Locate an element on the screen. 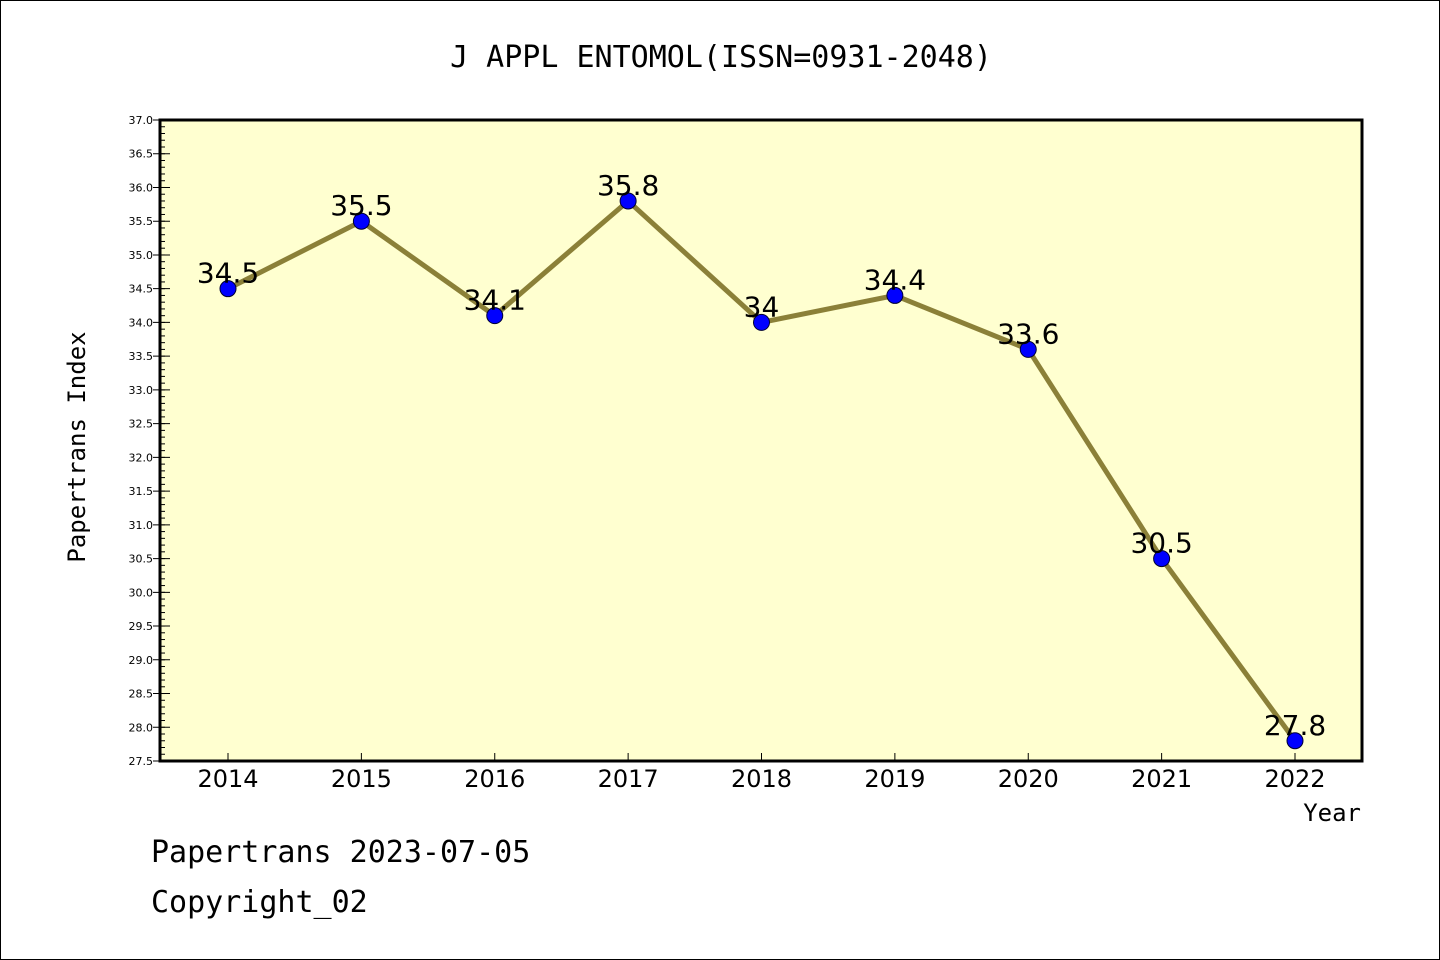 This screenshot has height=960, width=1440. x-axis: 2014 2015 2016 2017 2018 2019 2020 2021 2022 is located at coordinates (761, 773).